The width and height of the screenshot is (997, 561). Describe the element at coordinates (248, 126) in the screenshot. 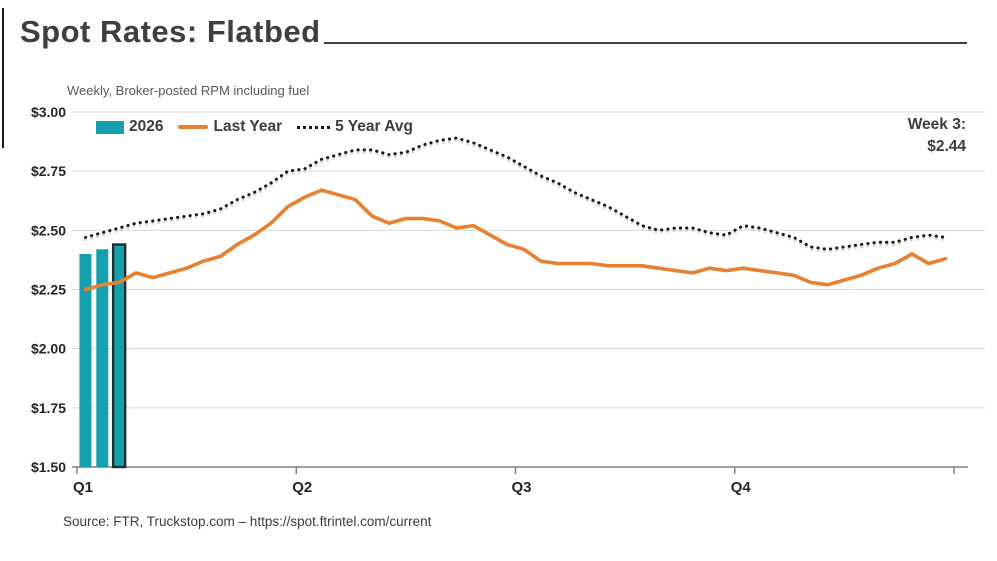

I see `legend-label-last-year: Last Year` at that location.